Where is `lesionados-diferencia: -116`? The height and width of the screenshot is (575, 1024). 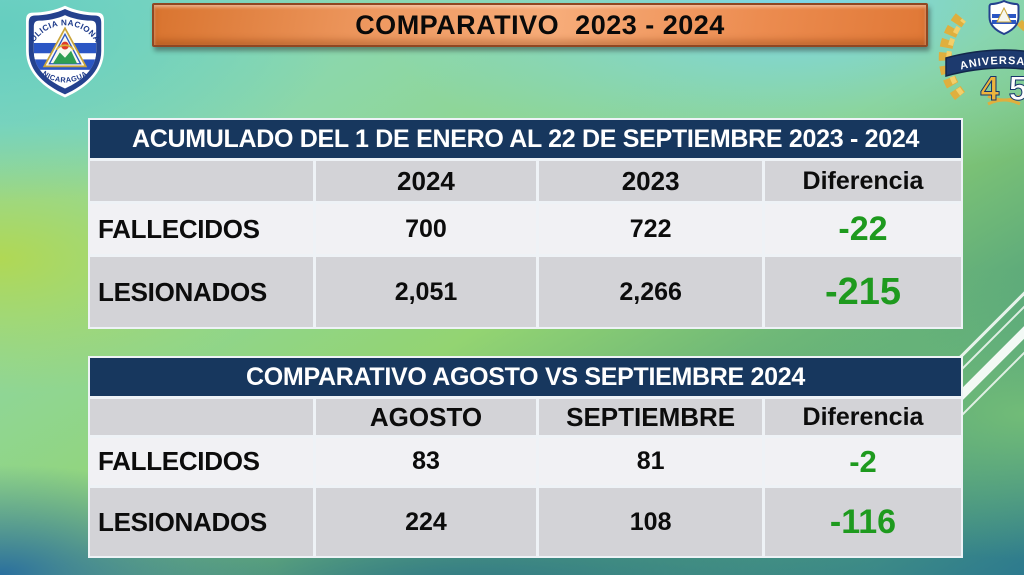
lesionados-diferencia: -116 is located at coordinates (862, 522).